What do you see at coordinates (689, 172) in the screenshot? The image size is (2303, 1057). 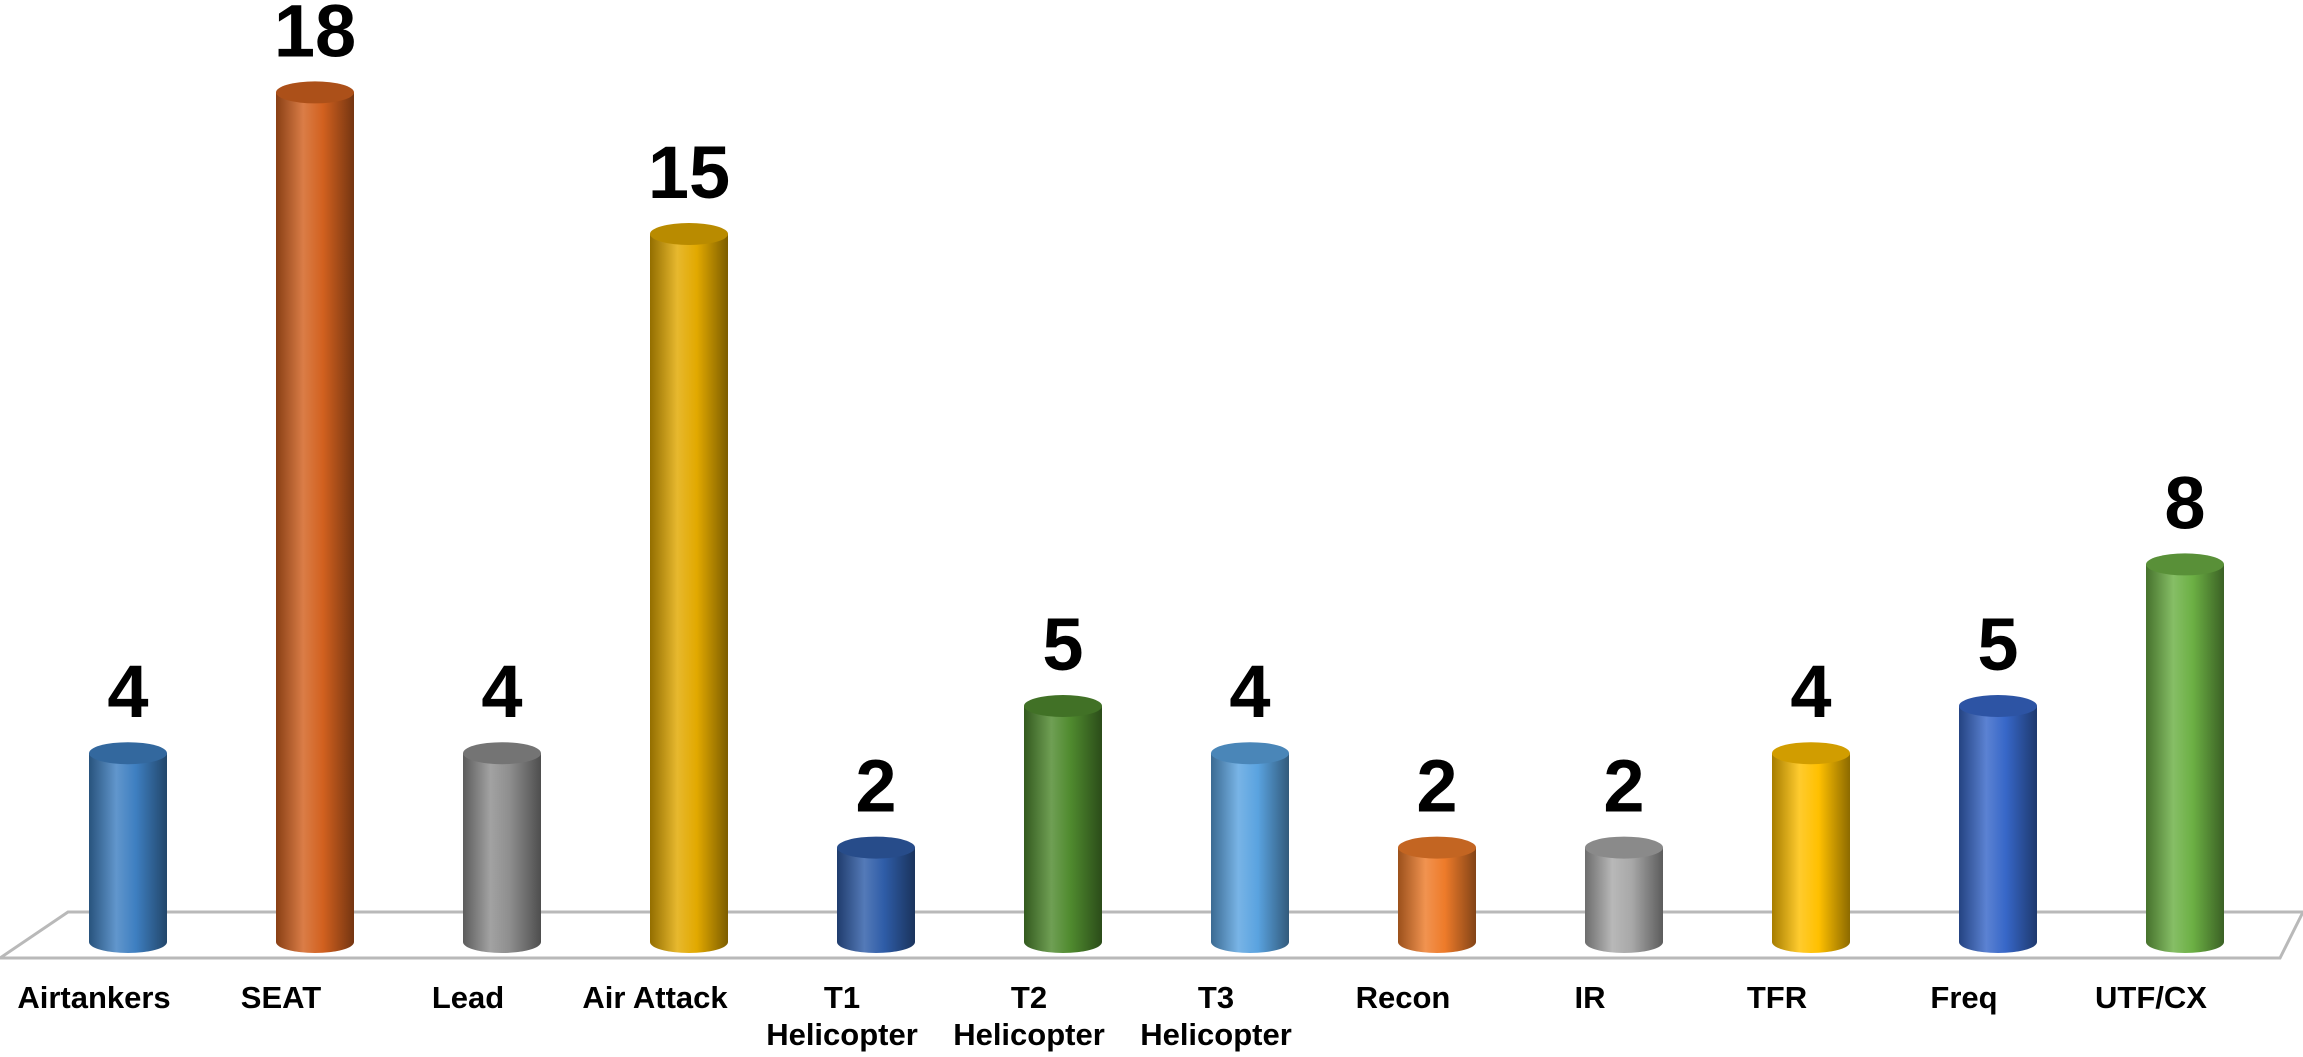 I see `data-label: 15` at bounding box center [689, 172].